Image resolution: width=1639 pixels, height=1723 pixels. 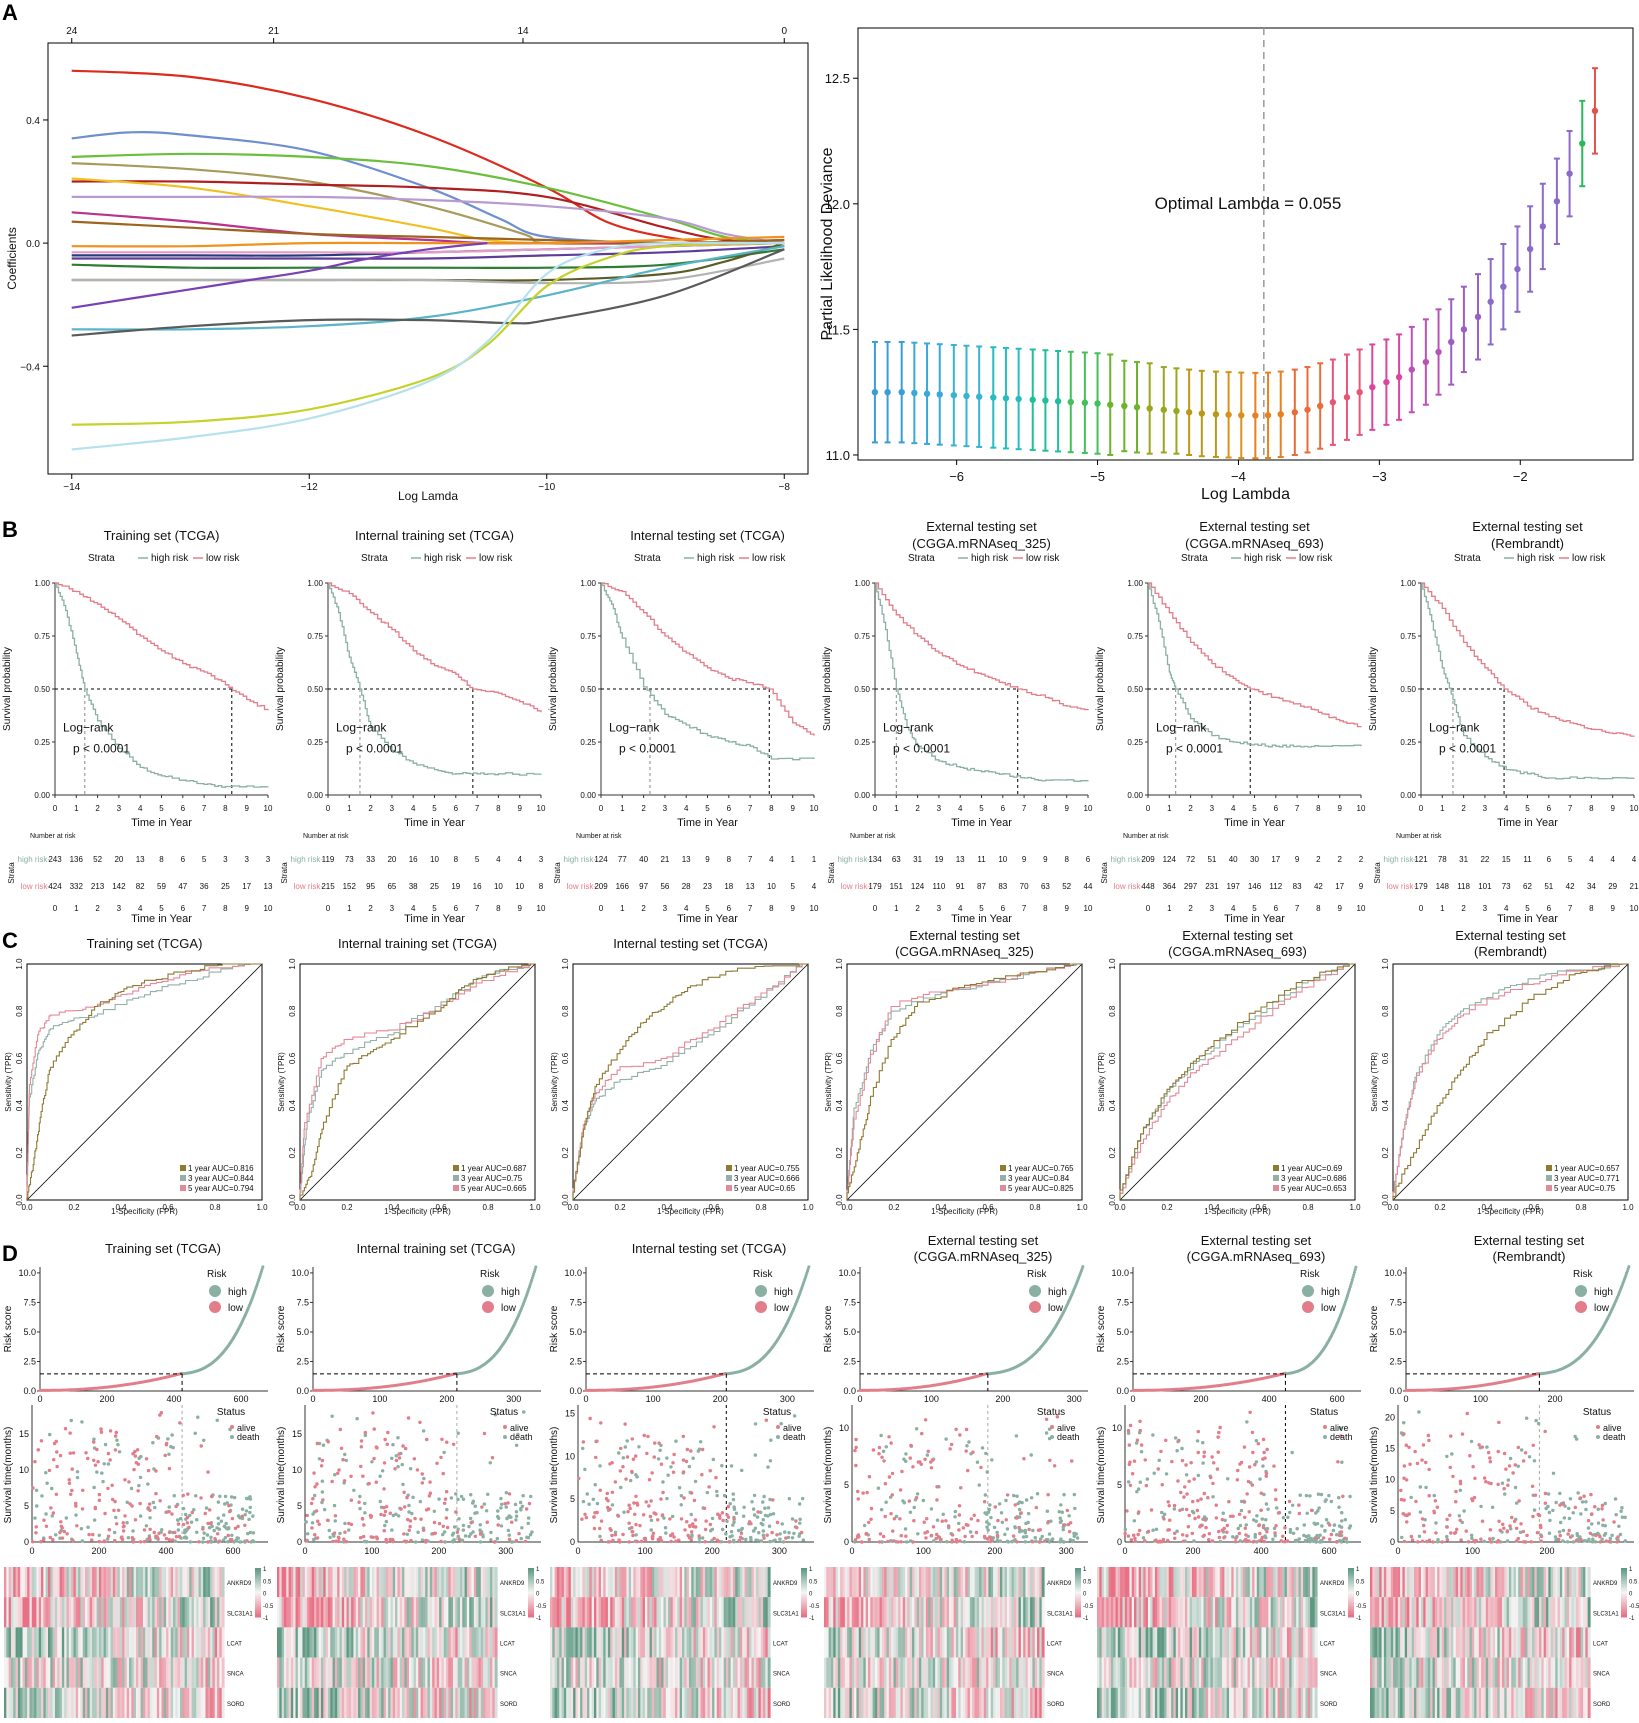 What do you see at coordinates (163, 1248) in the screenshot?
I see `risk-panel-title: Training set (TCGA)` at bounding box center [163, 1248].